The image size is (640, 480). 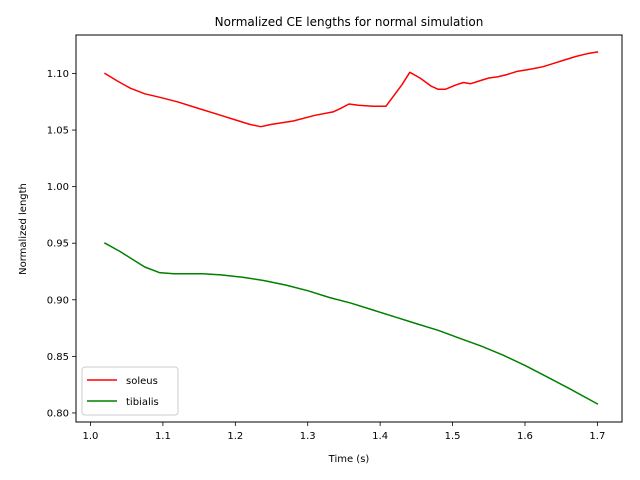 I want to click on legend-label-tibialis: tibialis, so click(x=142, y=402).